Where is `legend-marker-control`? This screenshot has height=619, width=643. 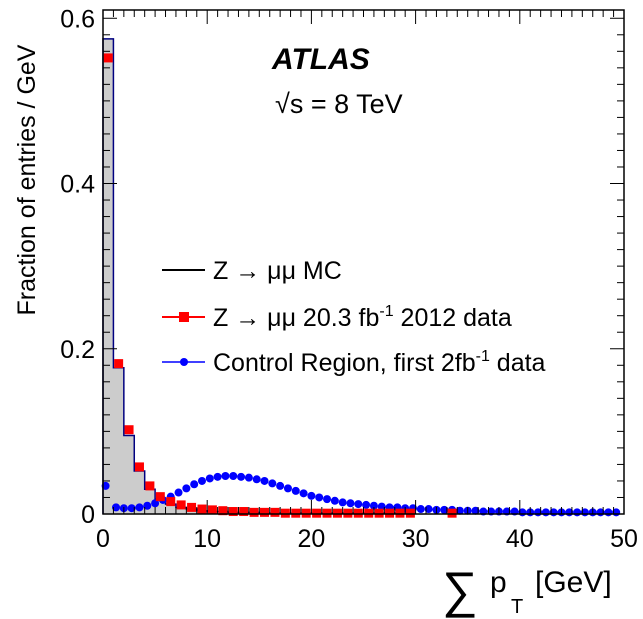 legend-marker-control is located at coordinates (184, 362).